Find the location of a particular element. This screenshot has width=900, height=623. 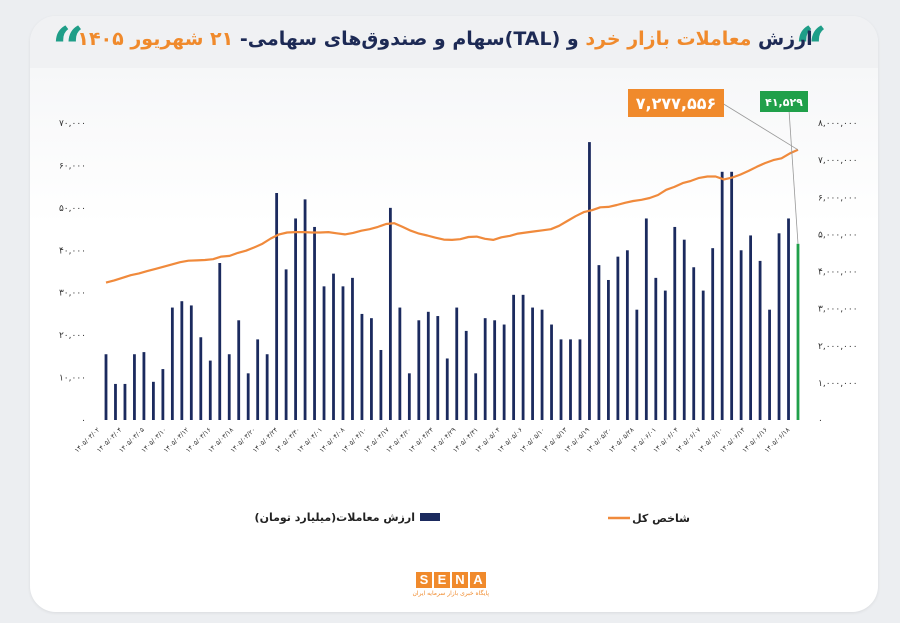

bar-callout-label: ۴۱,۵۲۹ is located at coordinates (784, 102).